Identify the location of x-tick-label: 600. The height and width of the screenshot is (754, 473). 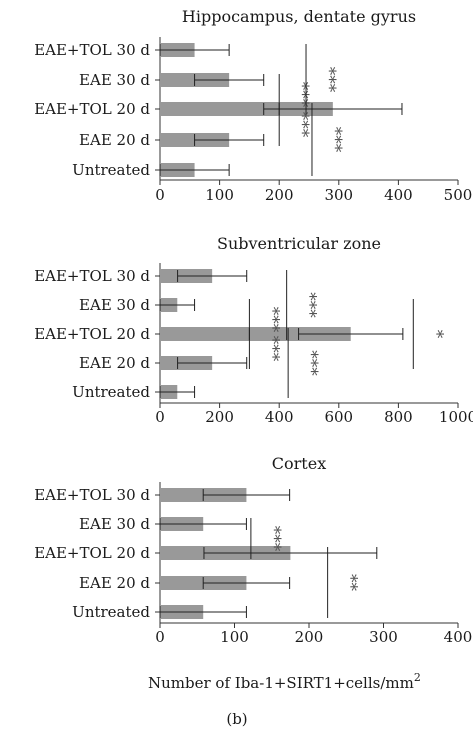
(338, 417).